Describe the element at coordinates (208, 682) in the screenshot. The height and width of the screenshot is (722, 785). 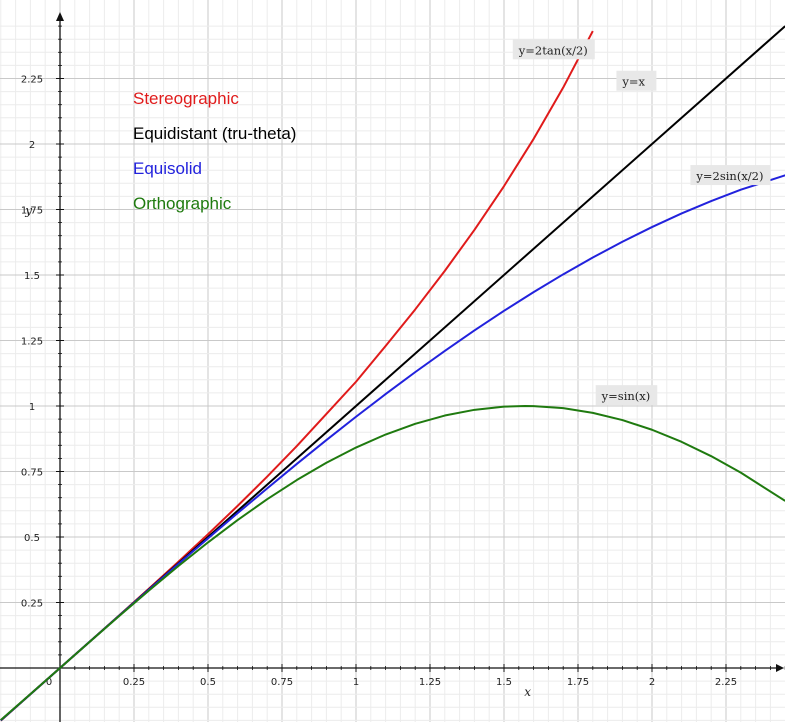
I see `x-tick-label: 0.5` at that location.